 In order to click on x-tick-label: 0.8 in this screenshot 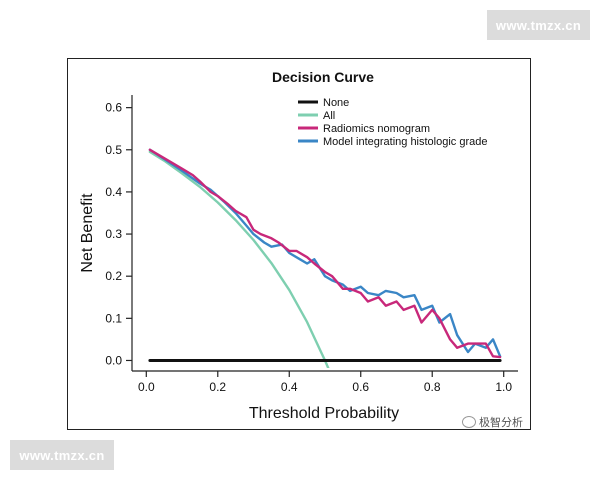, I will do `click(432, 387)`.